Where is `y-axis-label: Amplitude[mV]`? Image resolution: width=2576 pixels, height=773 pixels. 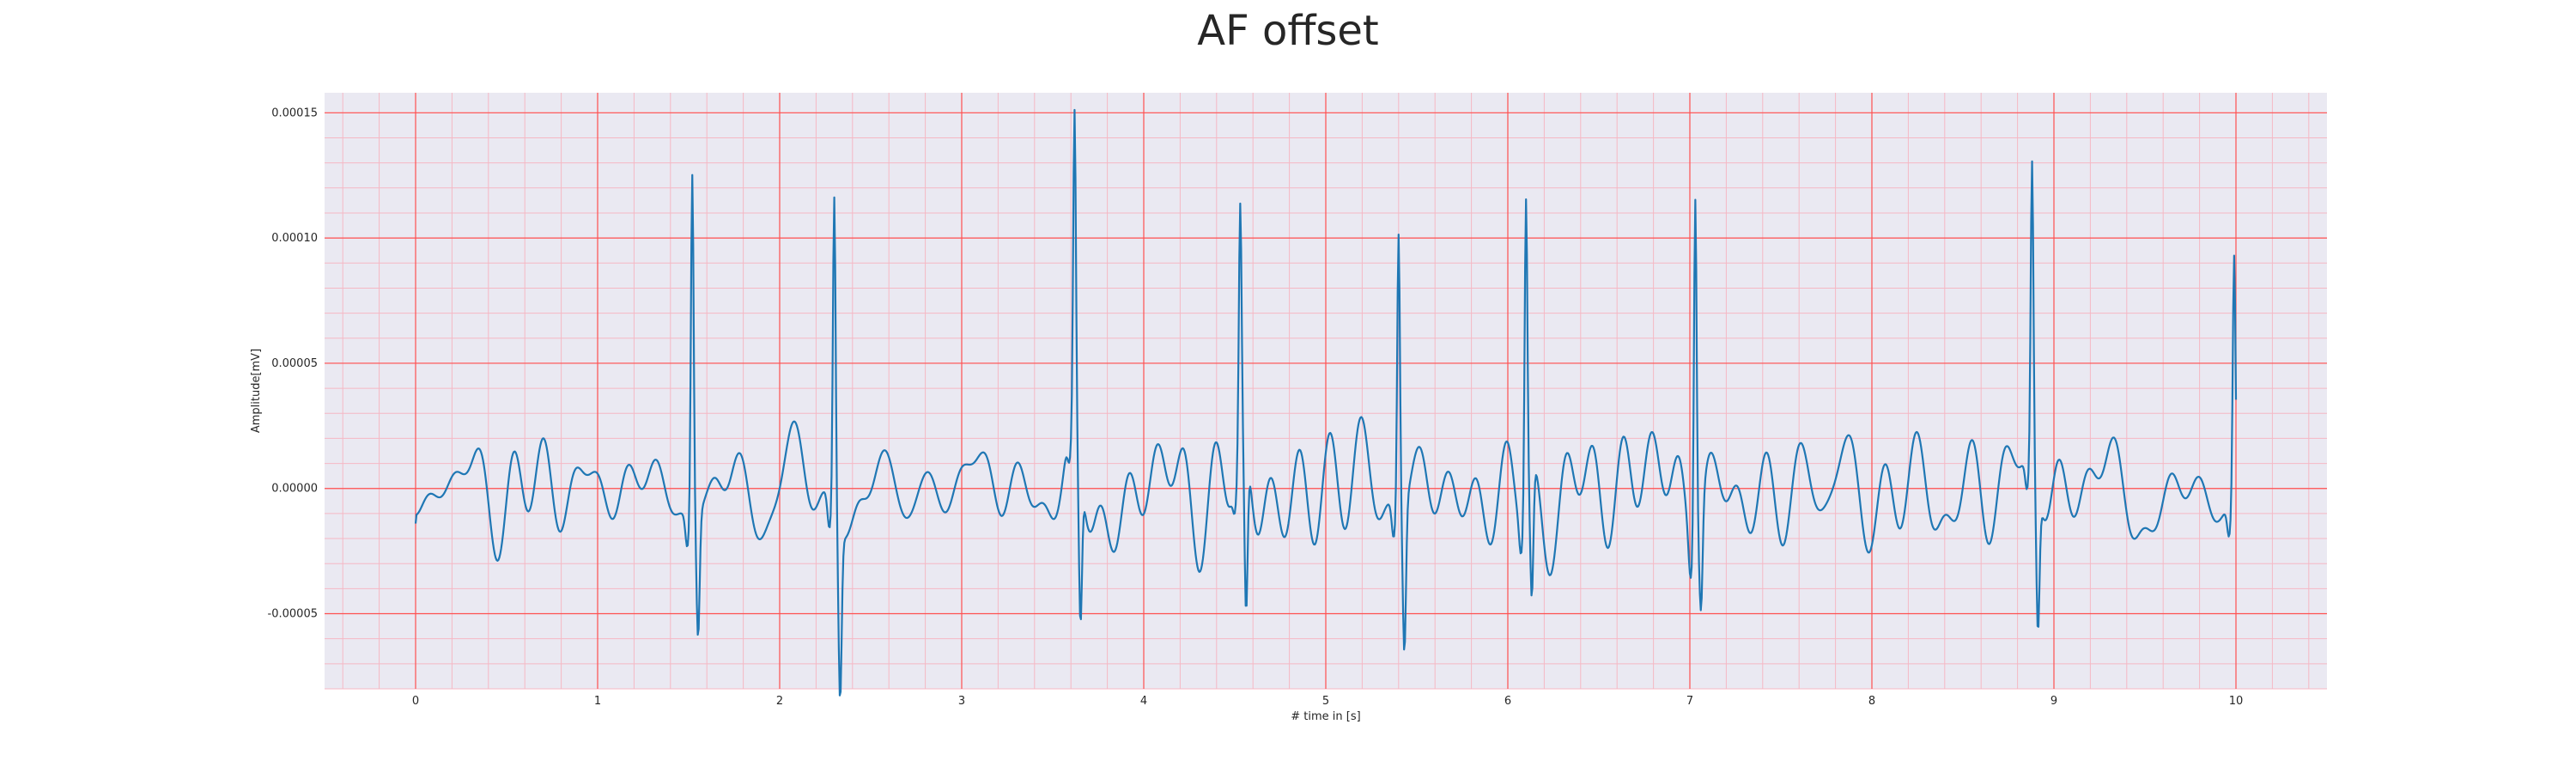
y-axis-label: Amplitude[mV] is located at coordinates (257, 391).